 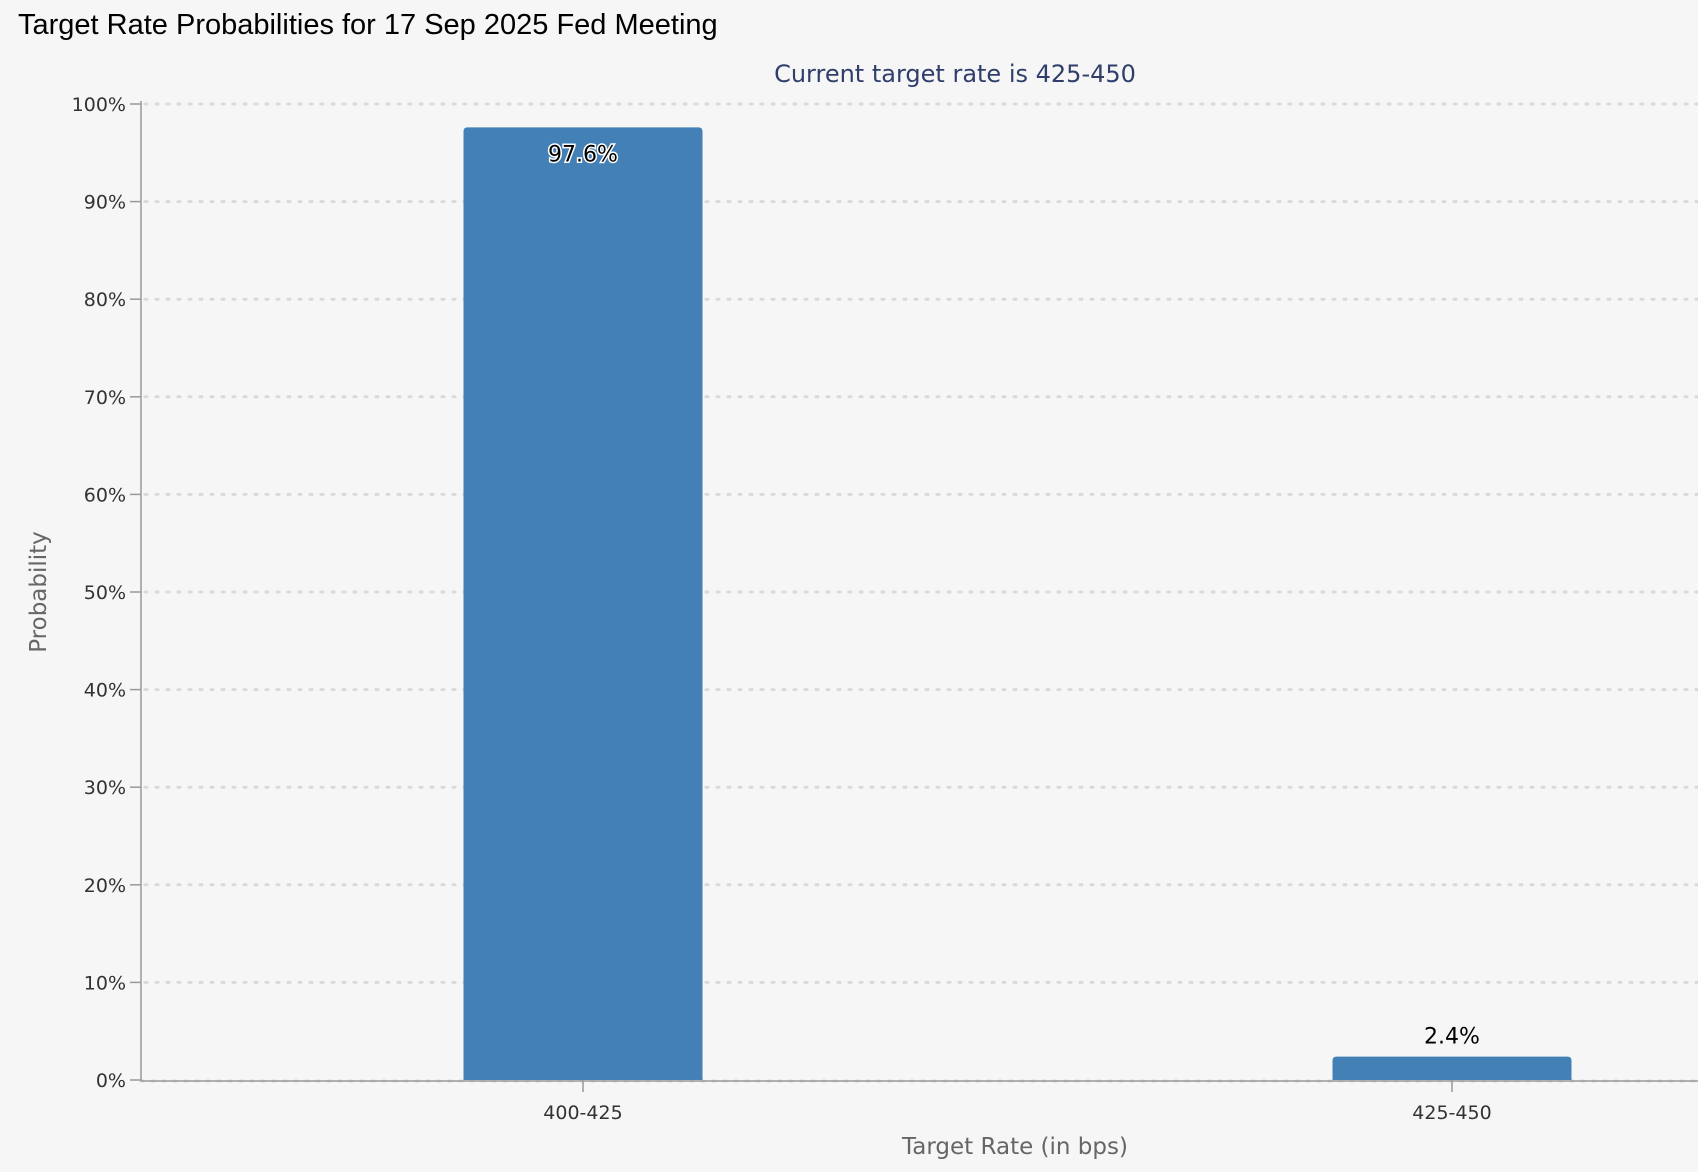 What do you see at coordinates (105, 495) in the screenshot?
I see `y-tick-label: 60%` at bounding box center [105, 495].